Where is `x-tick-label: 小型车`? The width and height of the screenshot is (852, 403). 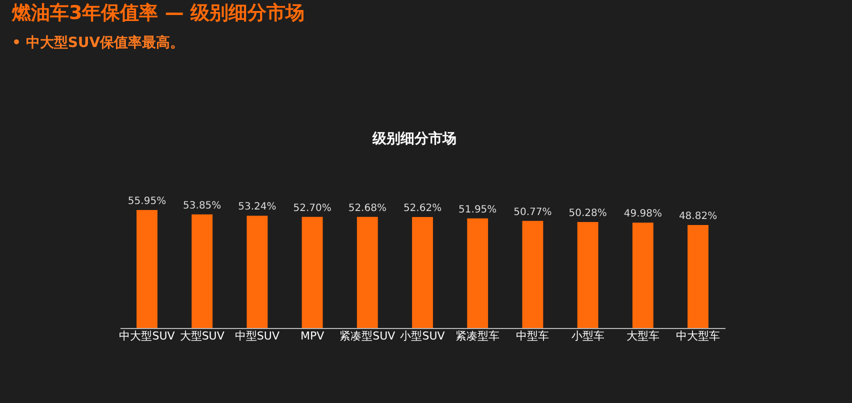 x-tick-label: 小型车 is located at coordinates (587, 336).